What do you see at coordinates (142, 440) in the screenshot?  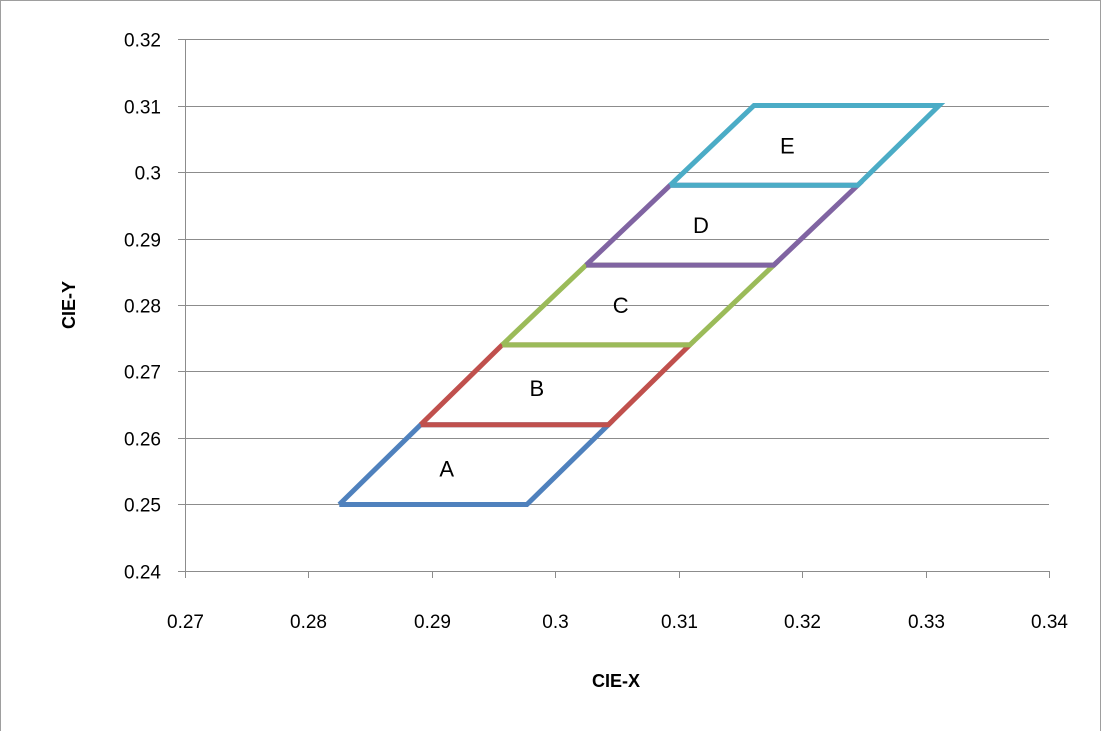 I see `y-tick-label: 0.26` at bounding box center [142, 440].